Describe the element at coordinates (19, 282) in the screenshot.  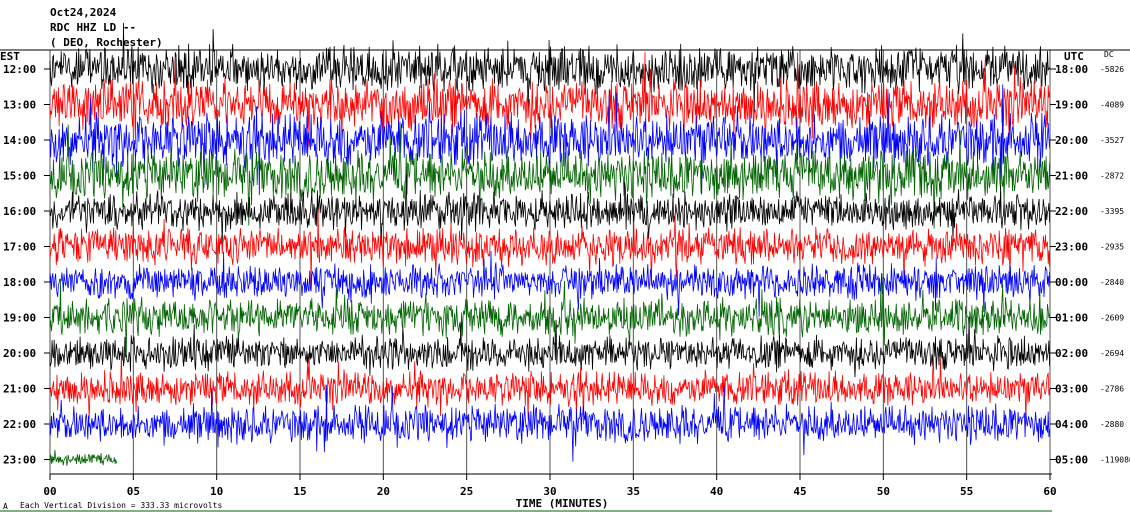
I see `est-label-18:00: 18:00` at that location.